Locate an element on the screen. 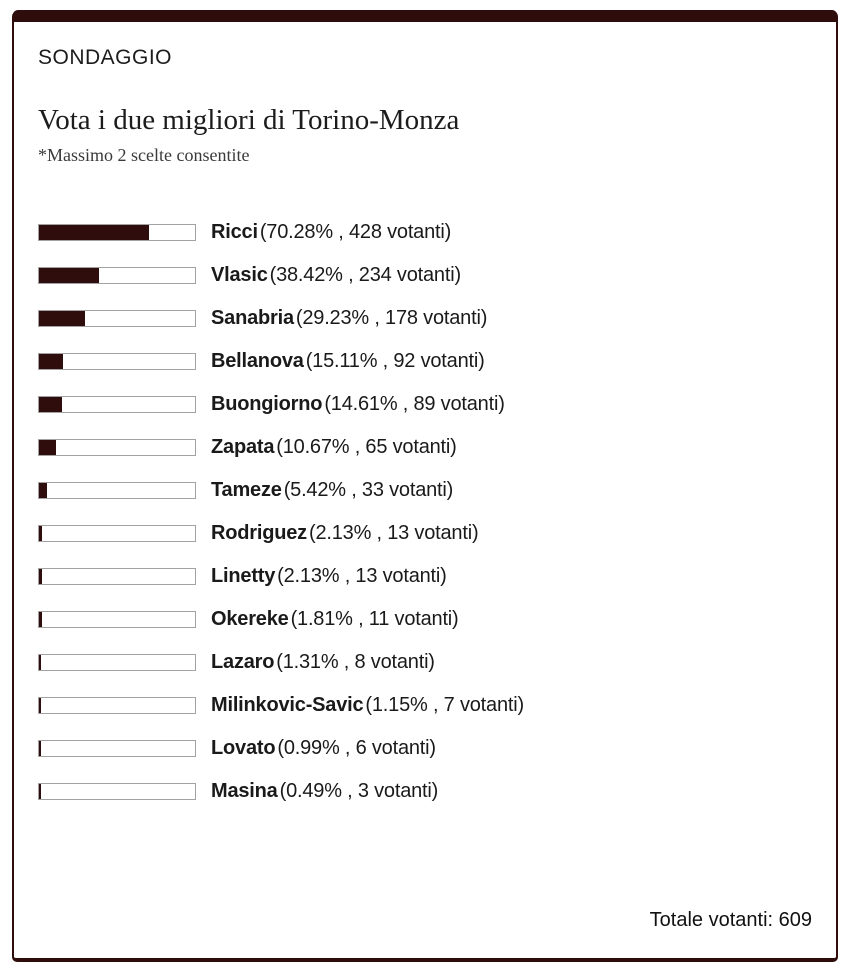 Image resolution: width=849 pixels, height=973 pixels. poll-option-row: Buongiorno (14.61% , 89 votanti) is located at coordinates (425, 404).